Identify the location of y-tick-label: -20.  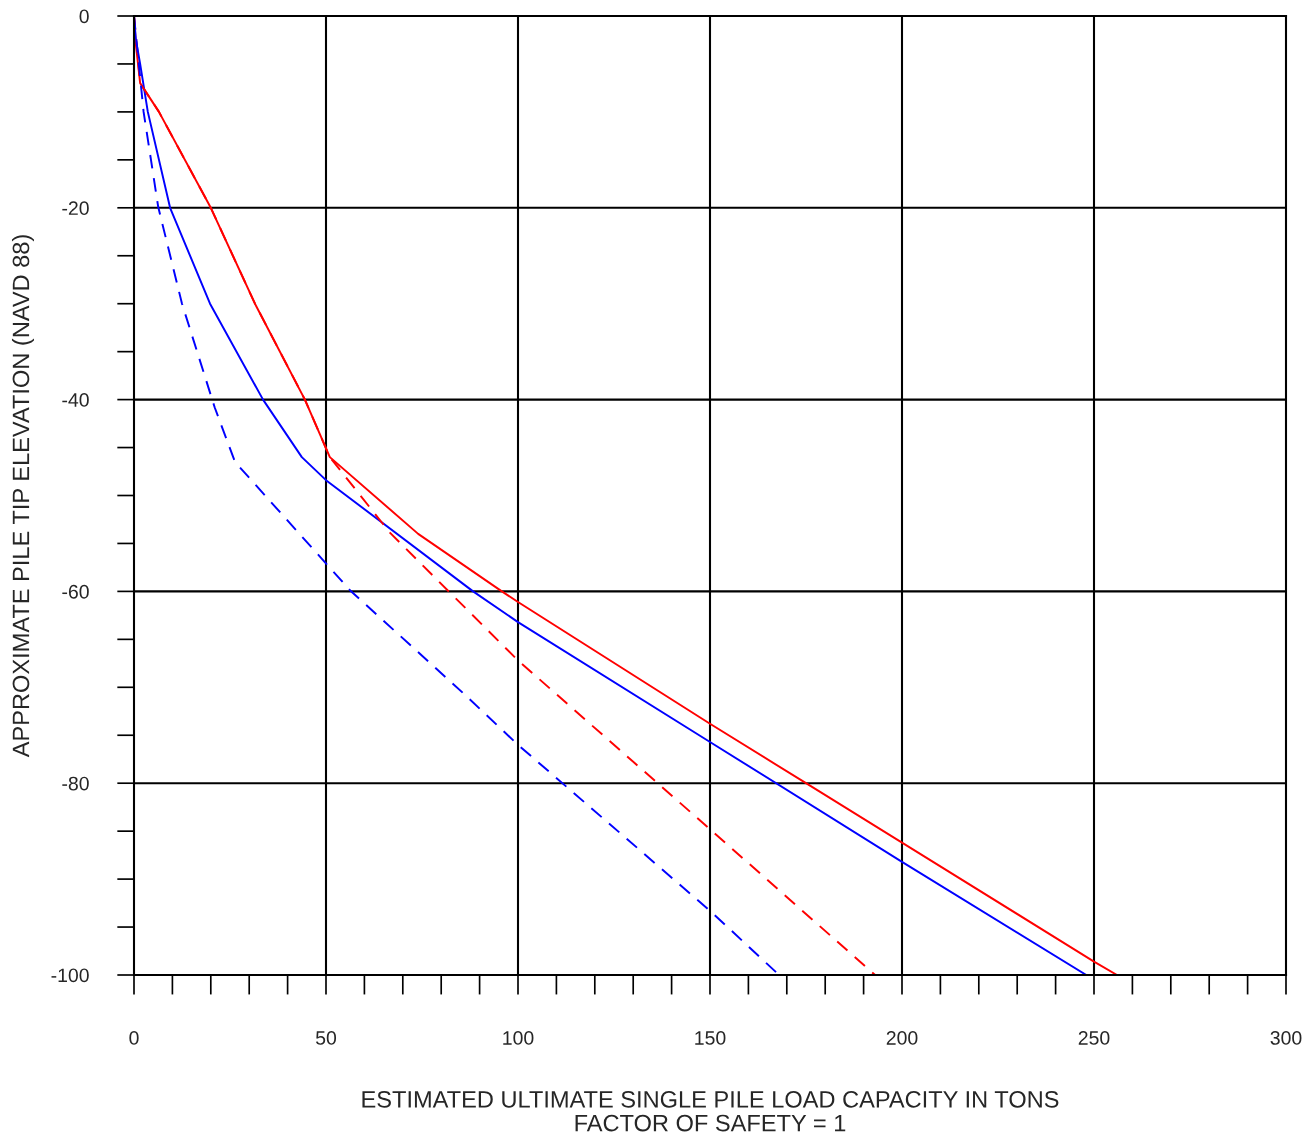
(75, 208).